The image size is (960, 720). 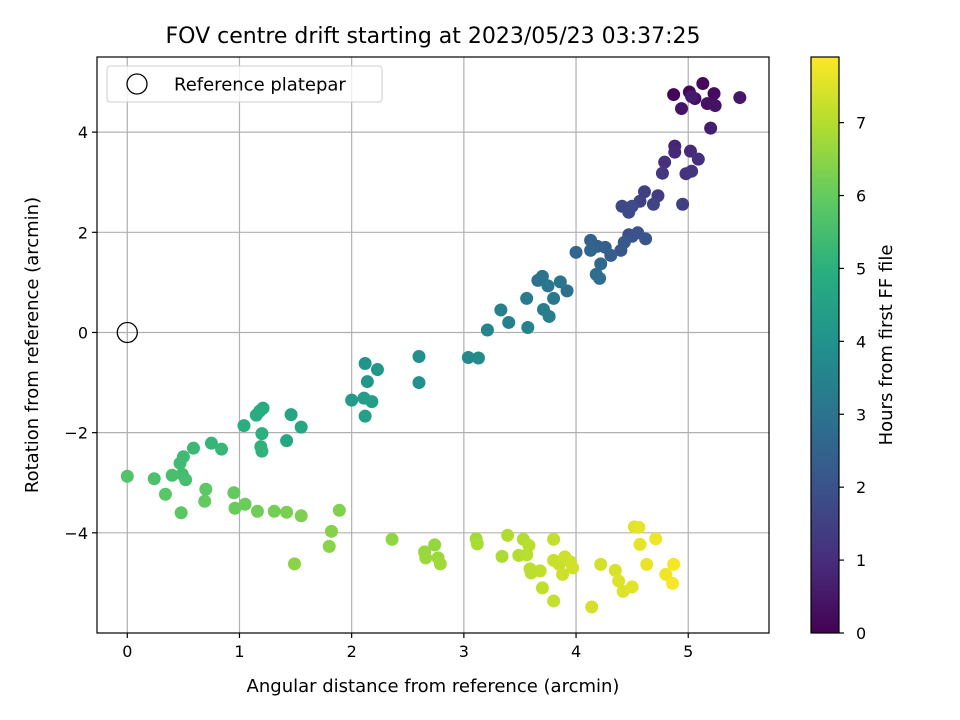 What do you see at coordinates (407, 647) in the screenshot?
I see `x-axis-ticks: 0 1 2 3 4 5` at bounding box center [407, 647].